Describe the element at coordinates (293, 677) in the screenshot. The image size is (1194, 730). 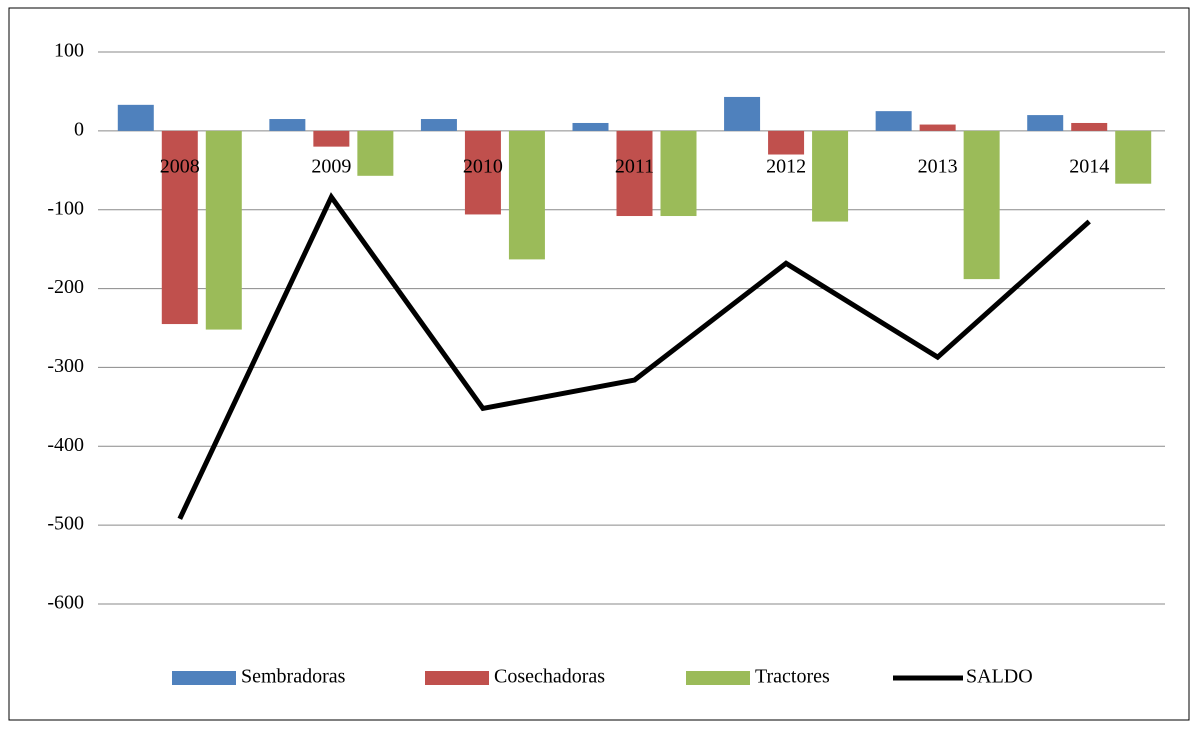
I see `legend-label: Sembradoras` at that location.